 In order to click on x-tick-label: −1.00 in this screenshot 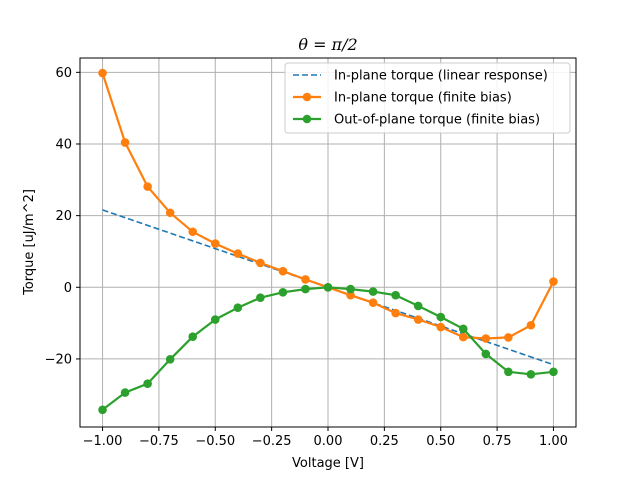, I will do `click(103, 441)`.